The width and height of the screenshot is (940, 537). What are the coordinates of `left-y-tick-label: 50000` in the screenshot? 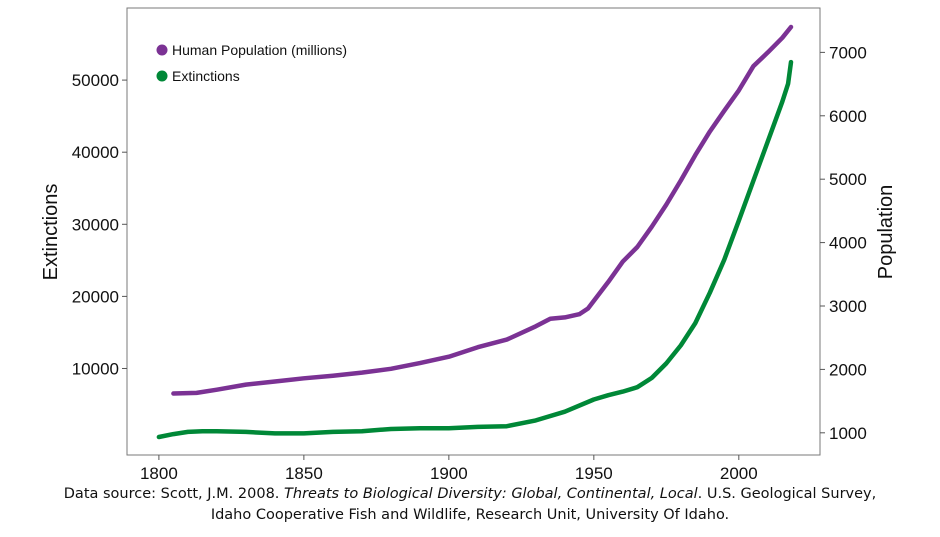 It's located at (95, 80).